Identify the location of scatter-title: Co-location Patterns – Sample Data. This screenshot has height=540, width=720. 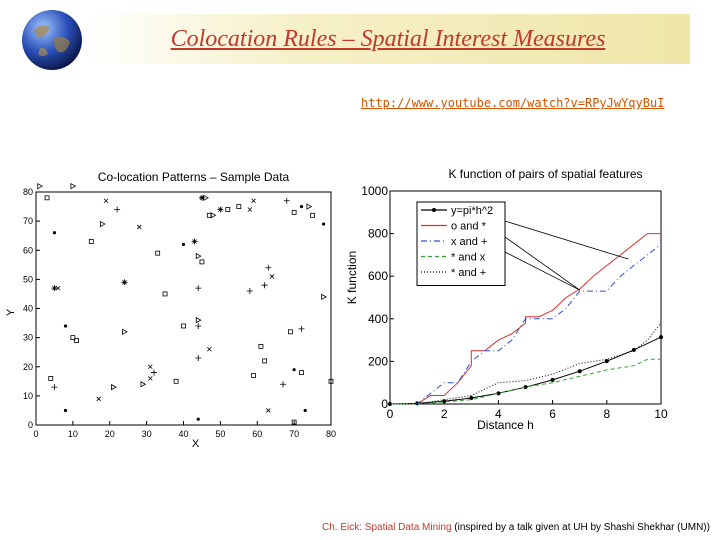
(194, 177).